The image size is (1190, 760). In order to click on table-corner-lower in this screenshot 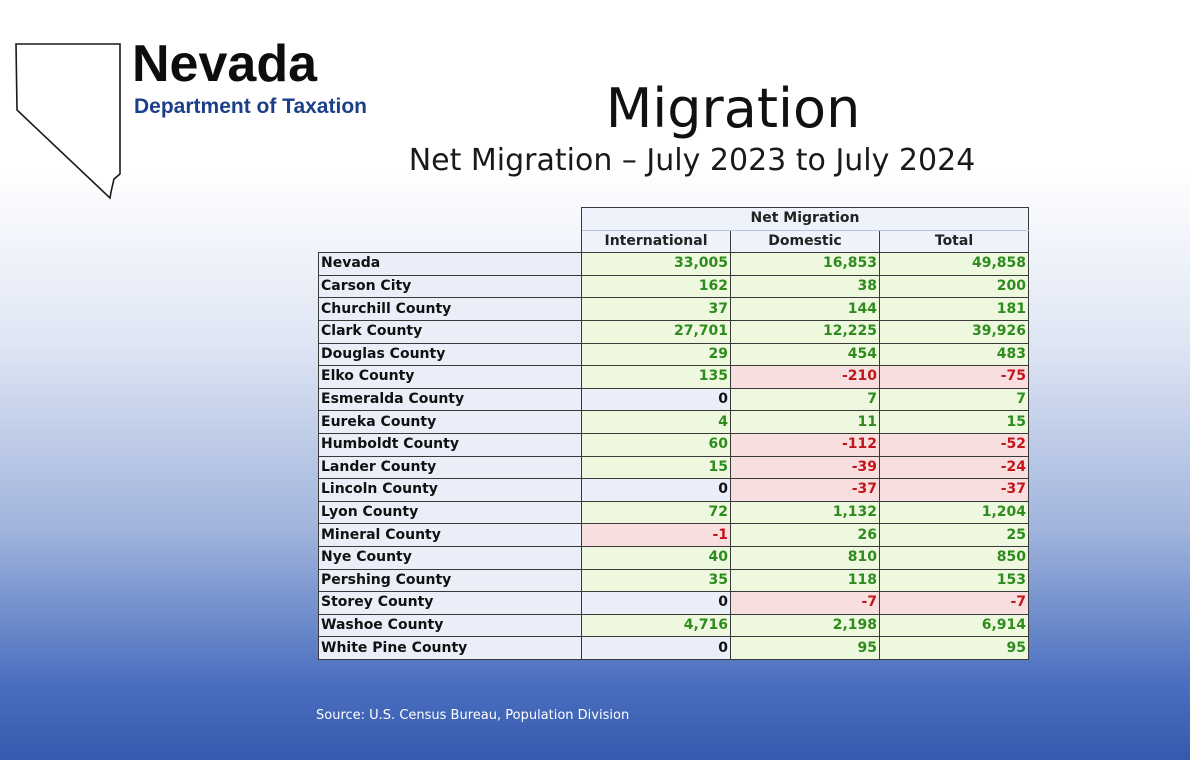, I will do `click(450, 241)`.